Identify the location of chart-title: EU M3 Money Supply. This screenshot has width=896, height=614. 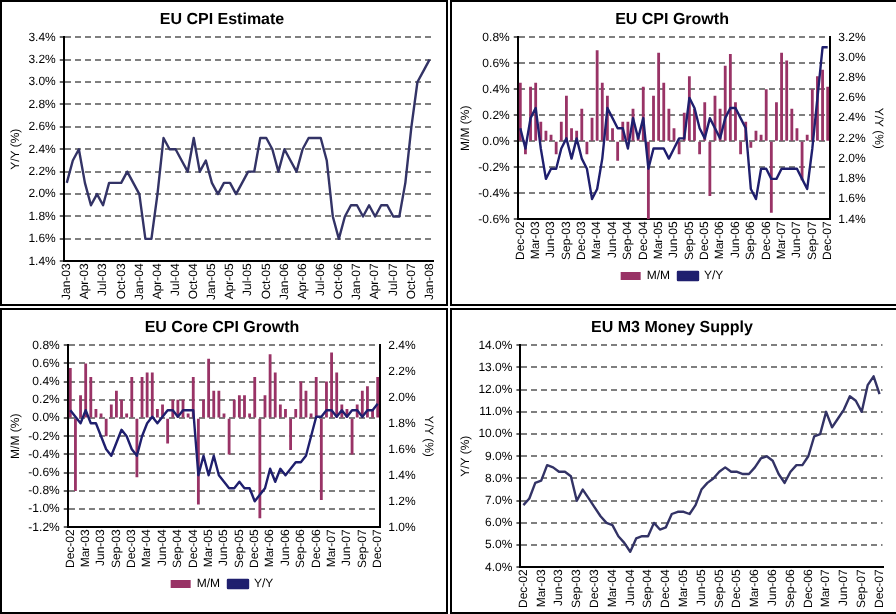
(672, 327).